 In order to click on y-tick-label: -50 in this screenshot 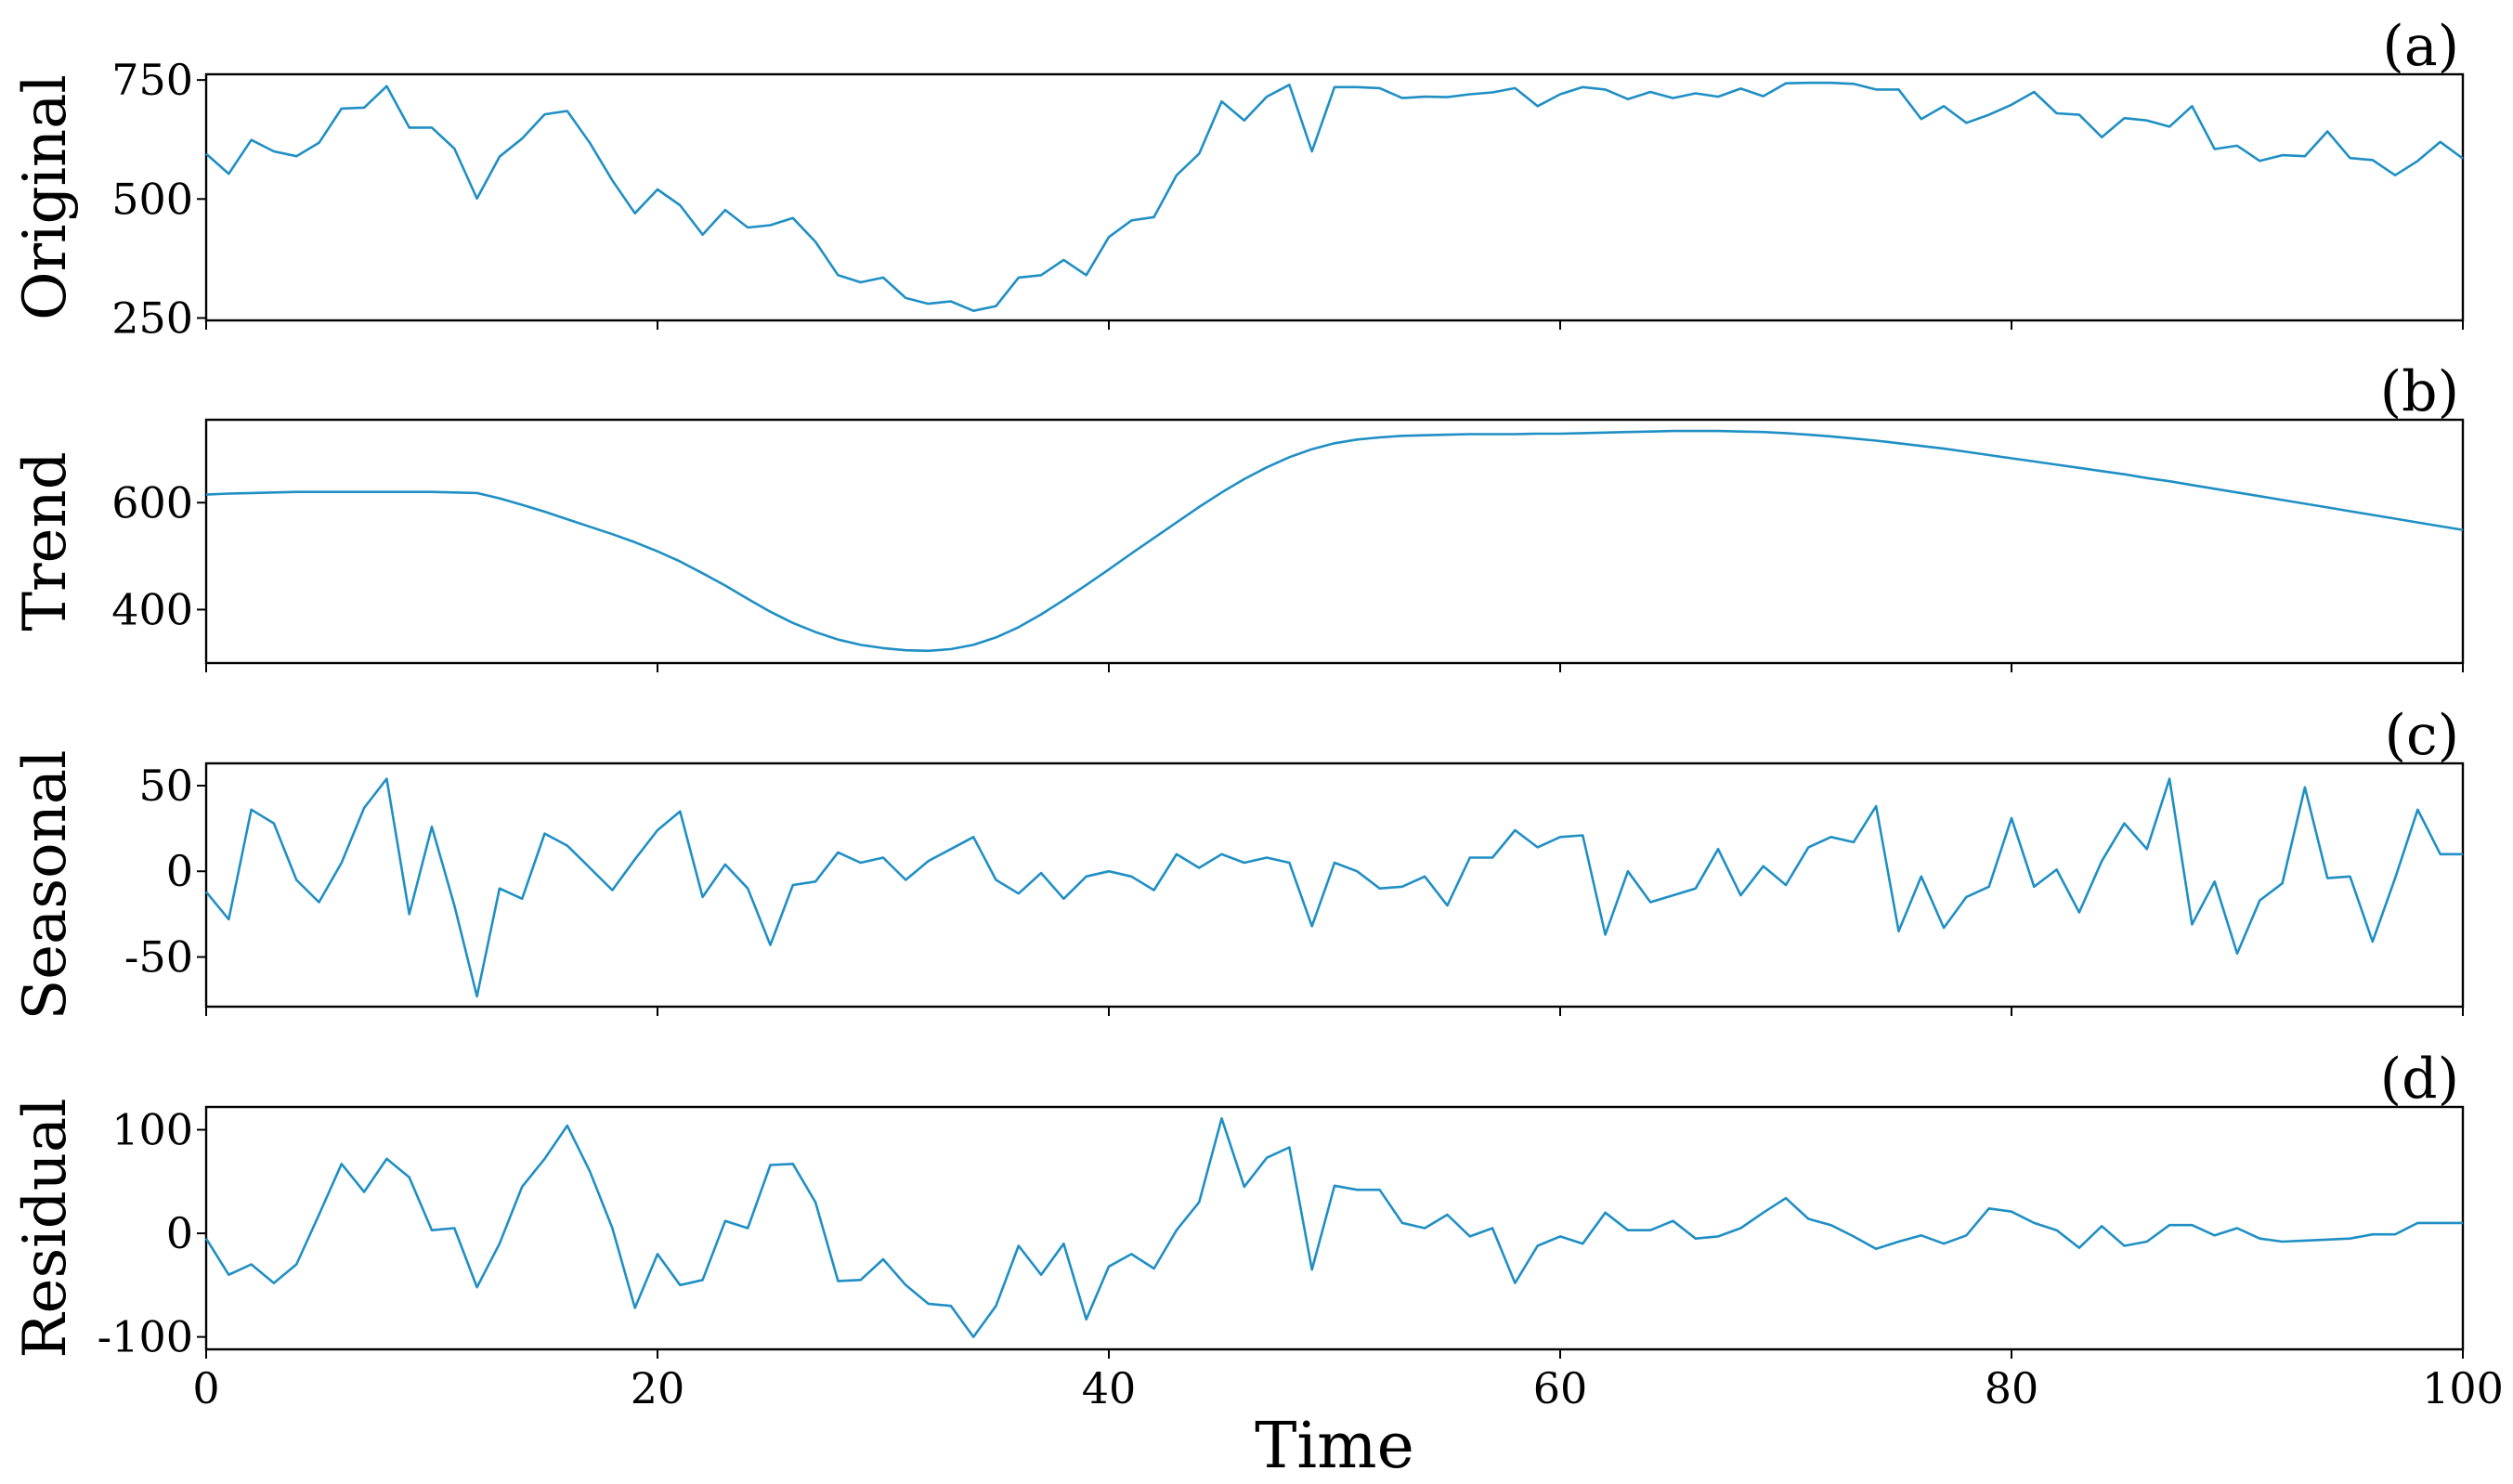, I will do `click(158, 956)`.